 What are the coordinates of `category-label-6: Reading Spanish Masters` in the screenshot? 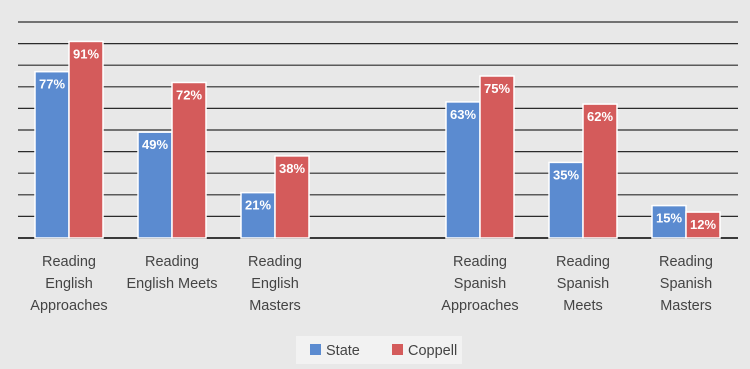 It's located at (686, 284).